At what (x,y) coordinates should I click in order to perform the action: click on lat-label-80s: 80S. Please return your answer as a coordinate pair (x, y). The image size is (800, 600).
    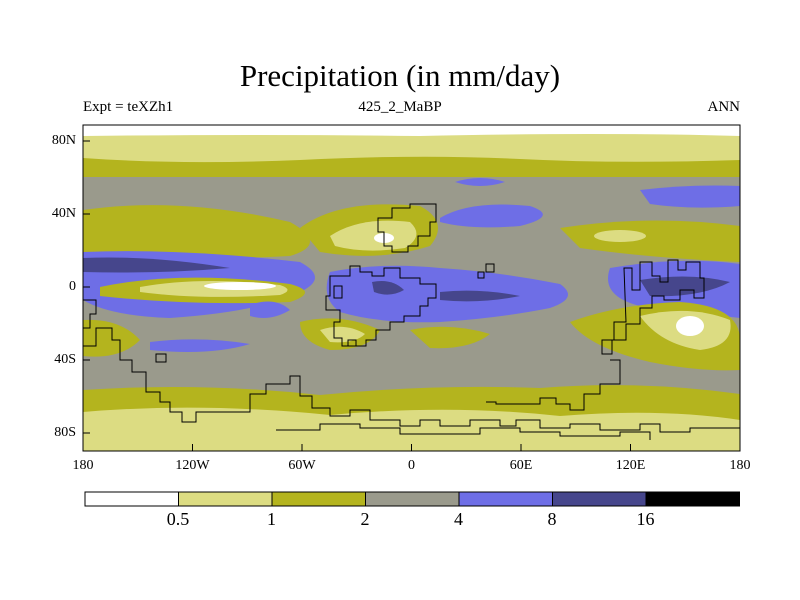
    Looking at the image, I should click on (65, 432).